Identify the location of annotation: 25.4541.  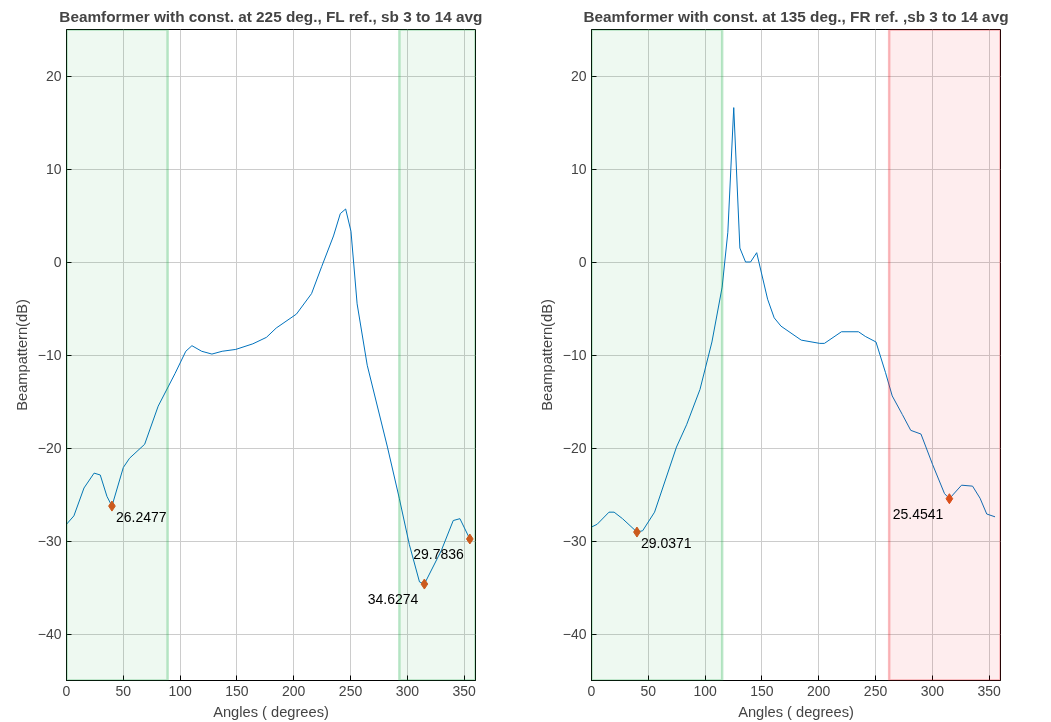
(918, 513).